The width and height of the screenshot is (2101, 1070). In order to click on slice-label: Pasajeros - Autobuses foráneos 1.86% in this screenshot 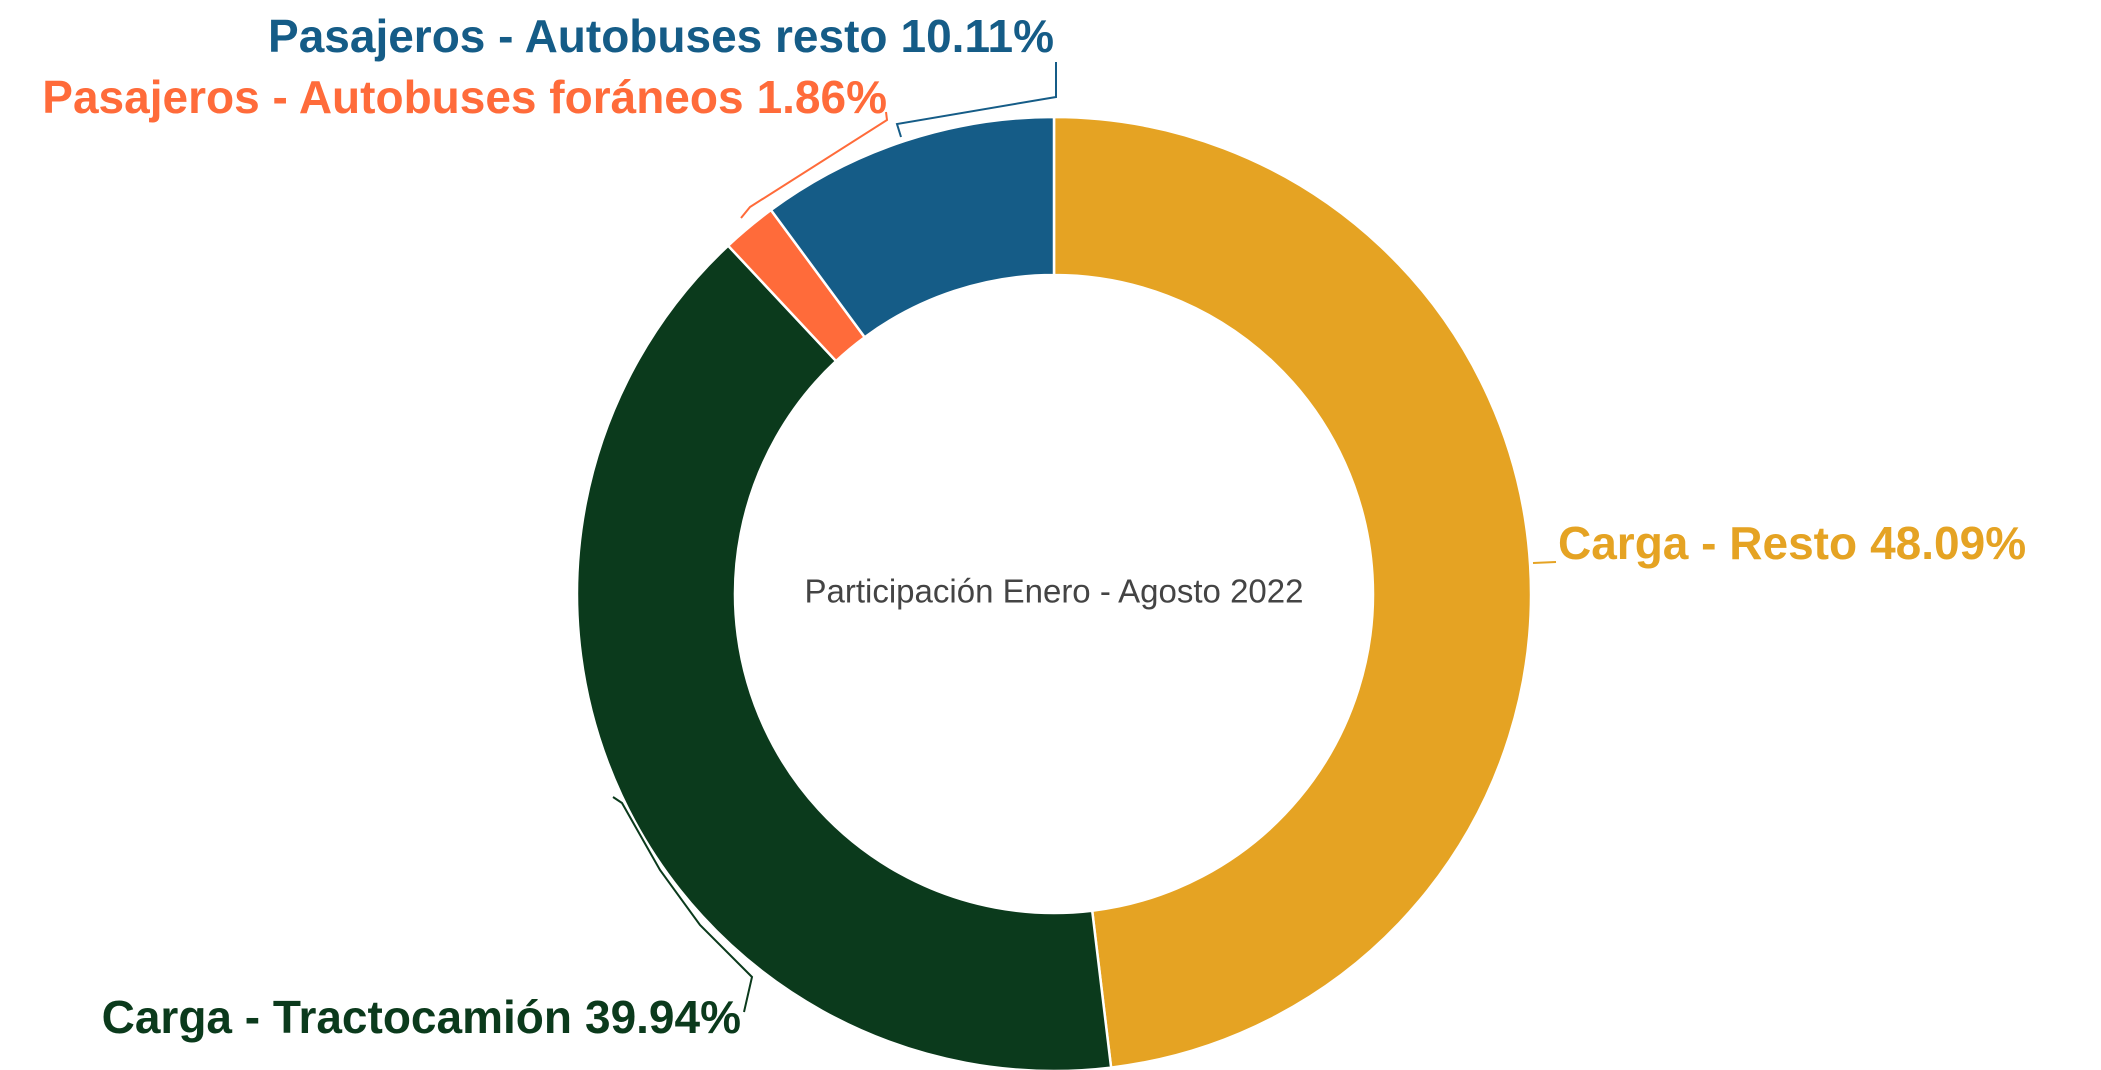, I will do `click(464, 97)`.